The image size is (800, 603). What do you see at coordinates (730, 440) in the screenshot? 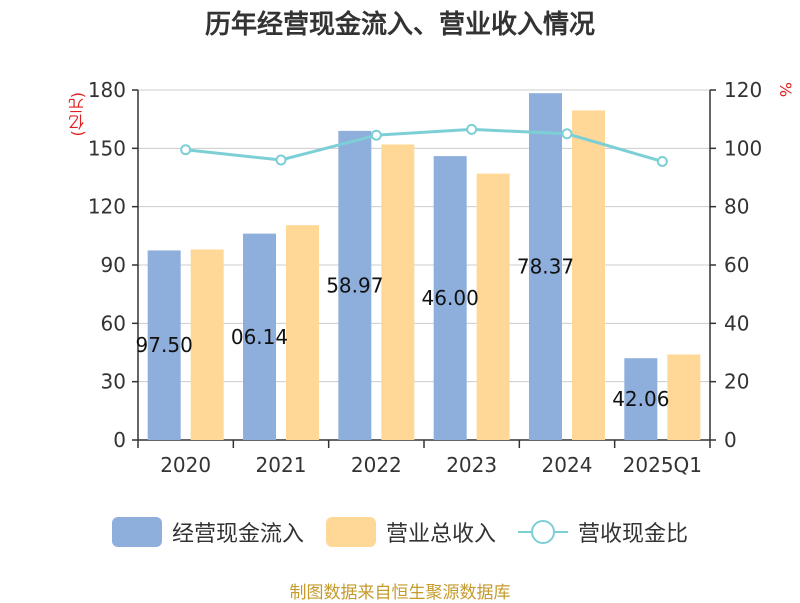
I see `y-right-tick-label: 0` at bounding box center [730, 440].